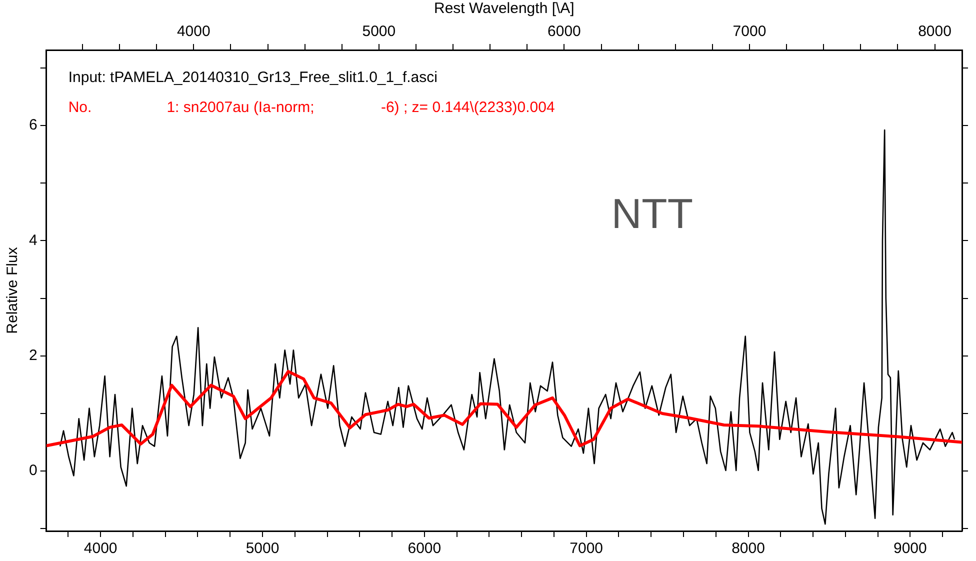  I want to click on x-tick-label: 6000, so click(425, 549).